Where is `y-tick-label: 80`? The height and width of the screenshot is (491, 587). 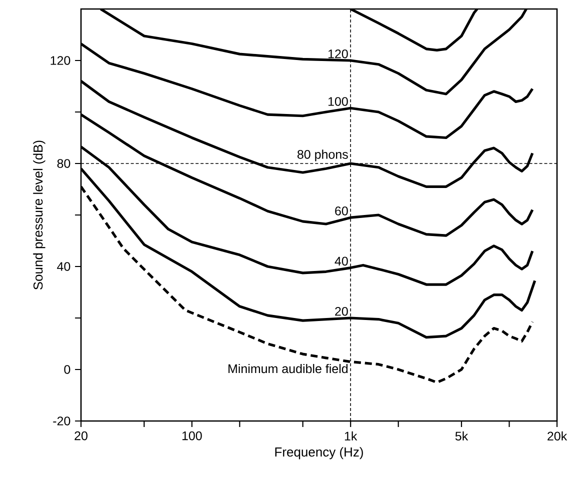 y-tick-label: 80 is located at coordinates (63, 163).